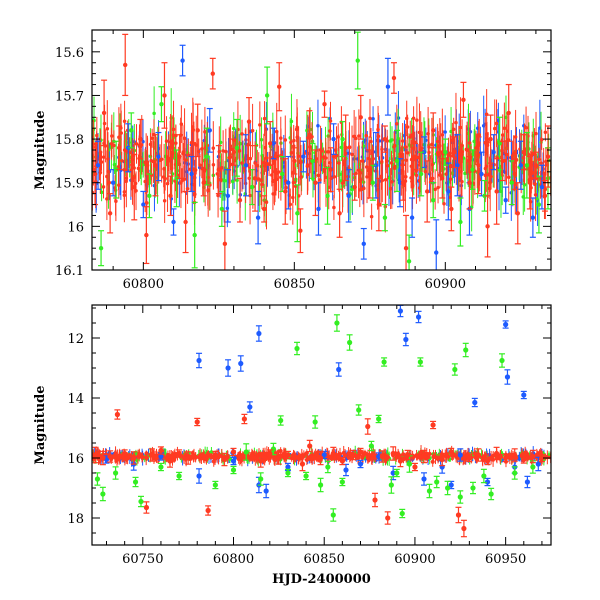  What do you see at coordinates (321, 579) in the screenshot?
I see `bottom-x-axis-title: HJD-2400000` at bounding box center [321, 579].